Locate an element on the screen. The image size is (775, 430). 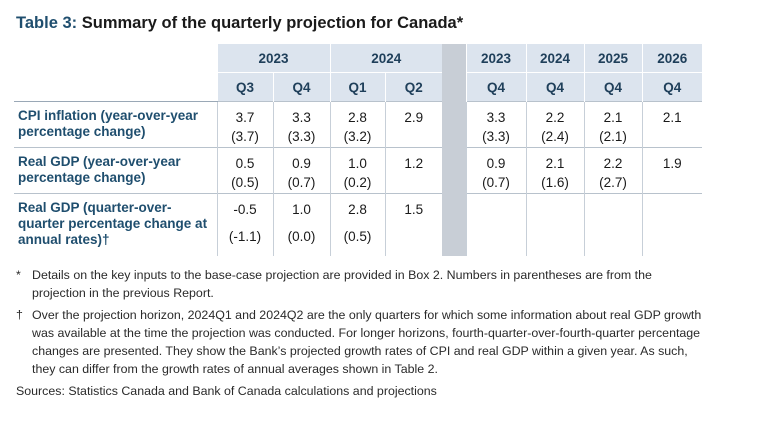
value-cell: 1.0 (0.2) is located at coordinates (357, 170).